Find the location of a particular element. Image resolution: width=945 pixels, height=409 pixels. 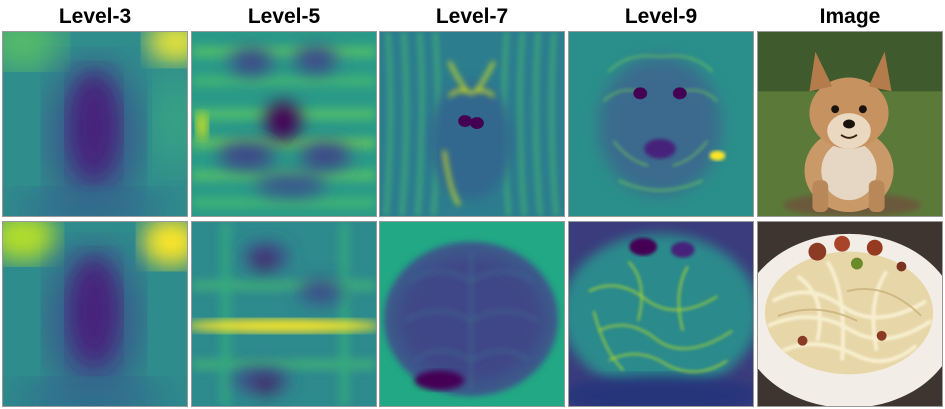

pasta-level-9-map is located at coordinates (661, 314).